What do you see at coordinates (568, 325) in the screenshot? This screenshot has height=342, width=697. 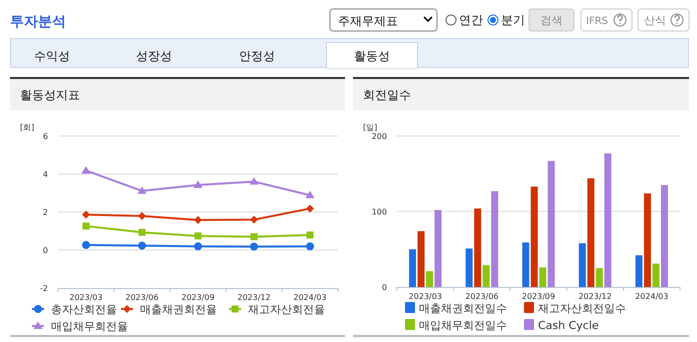 I see `legend-label: Cash Cycle` at bounding box center [568, 325].